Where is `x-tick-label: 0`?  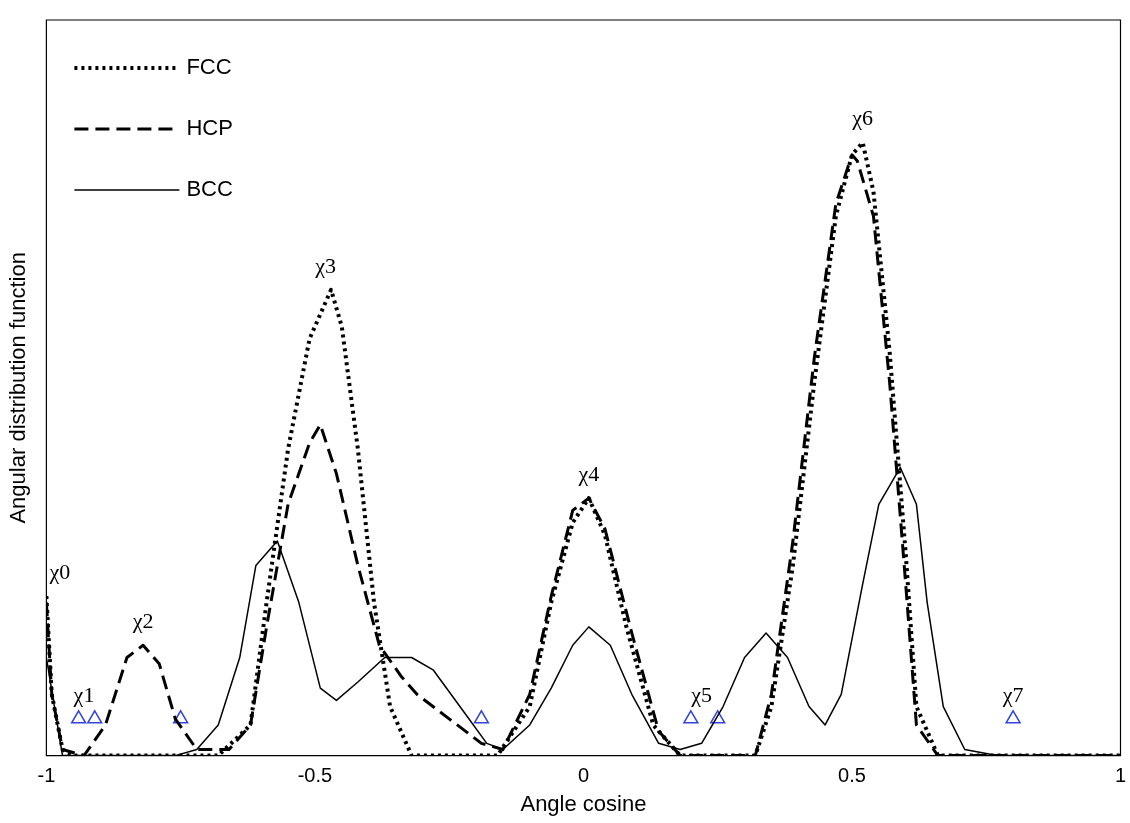 x-tick-label: 0 is located at coordinates (583, 775).